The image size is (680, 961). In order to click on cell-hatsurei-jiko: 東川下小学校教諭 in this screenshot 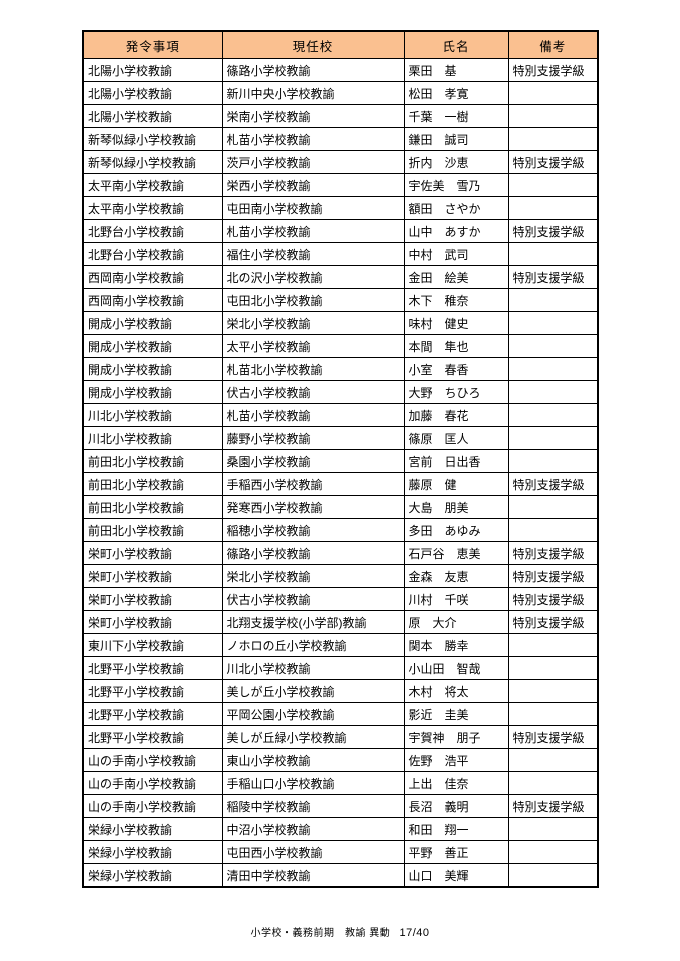, I will do `click(152, 645)`.